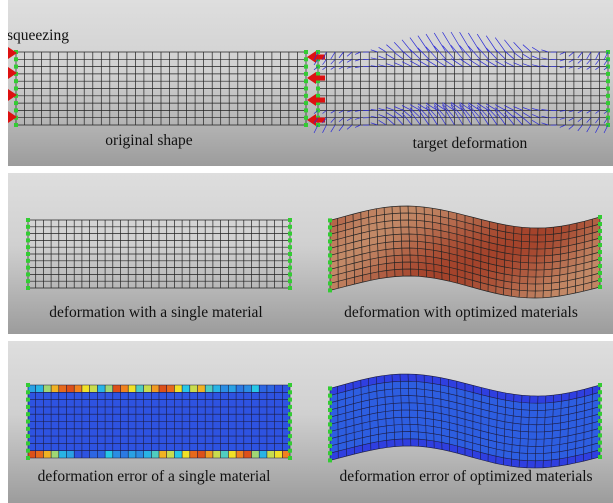  What do you see at coordinates (600, 399) in the screenshot?
I see `error-optimized-anchor-node` at bounding box center [600, 399].